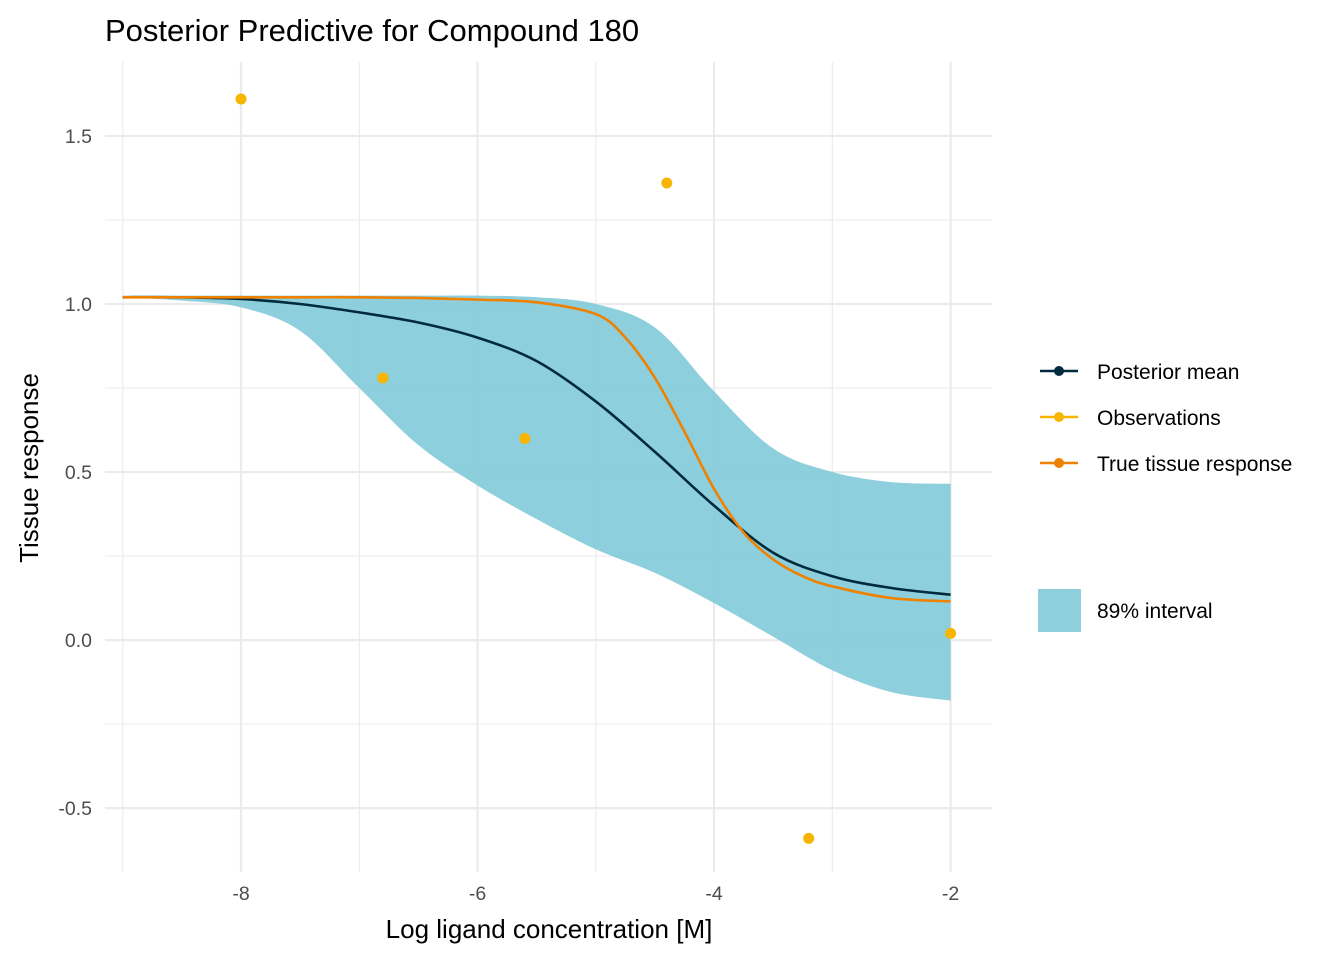 The height and width of the screenshot is (960, 1344). What do you see at coordinates (75, 809) in the screenshot?
I see `y-tick-label: -0.5` at bounding box center [75, 809].